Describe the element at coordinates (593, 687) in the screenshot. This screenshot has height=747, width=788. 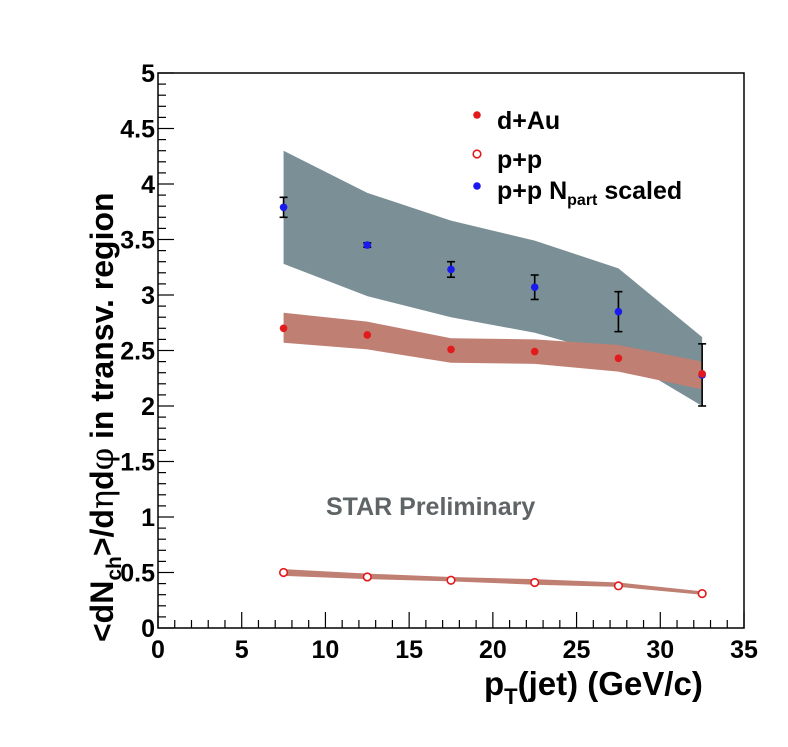
I see `x-axis-title: pT(jet) (GeV/c)` at that location.